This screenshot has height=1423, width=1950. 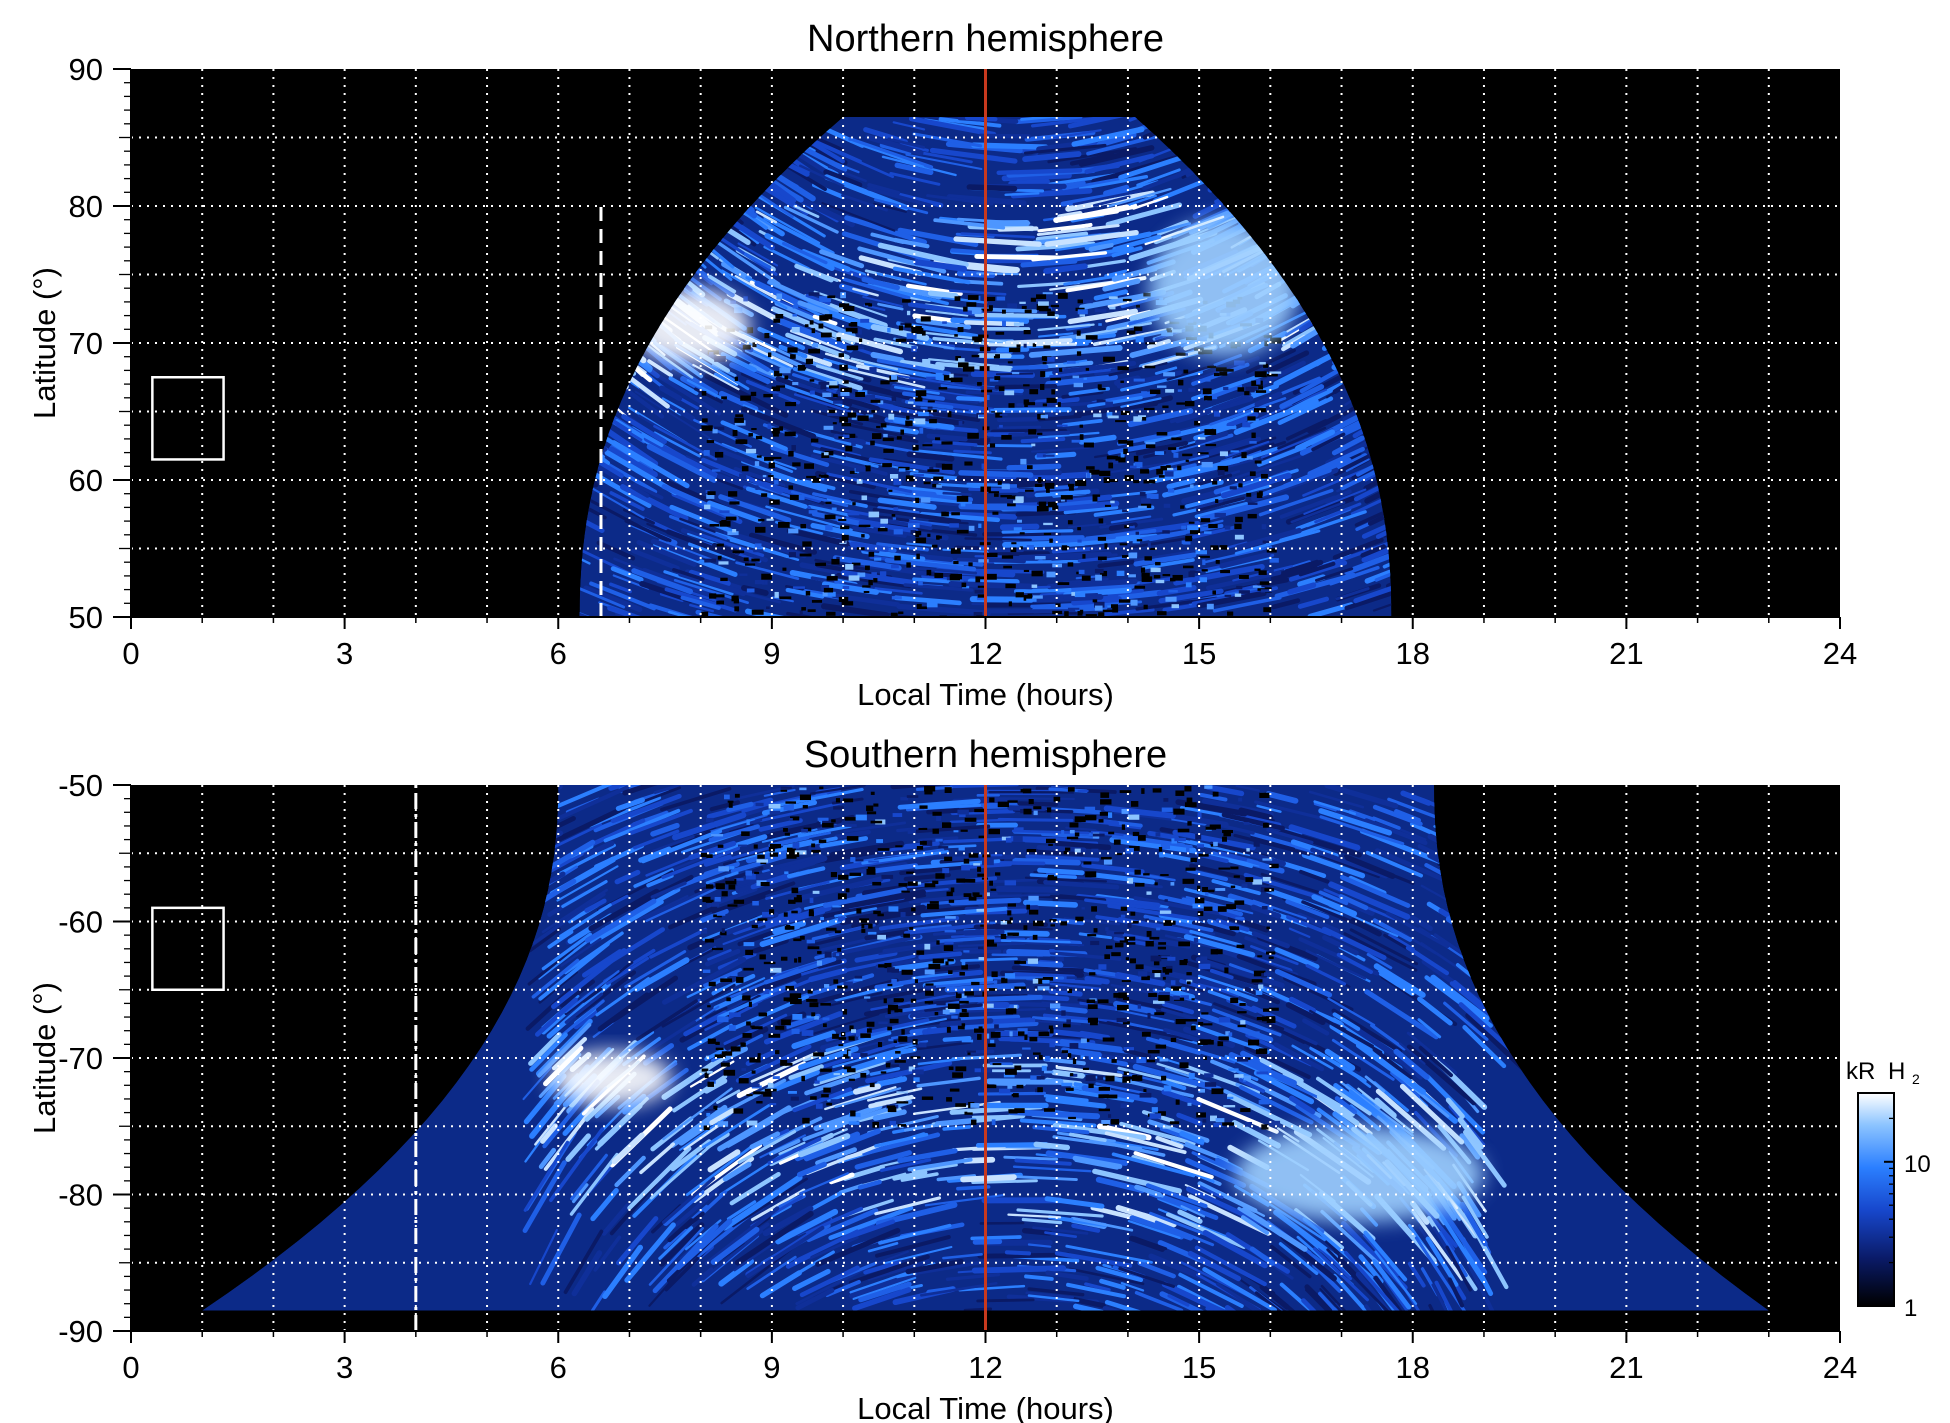 I want to click on y-tick-label: -60, so click(x=80, y=922).